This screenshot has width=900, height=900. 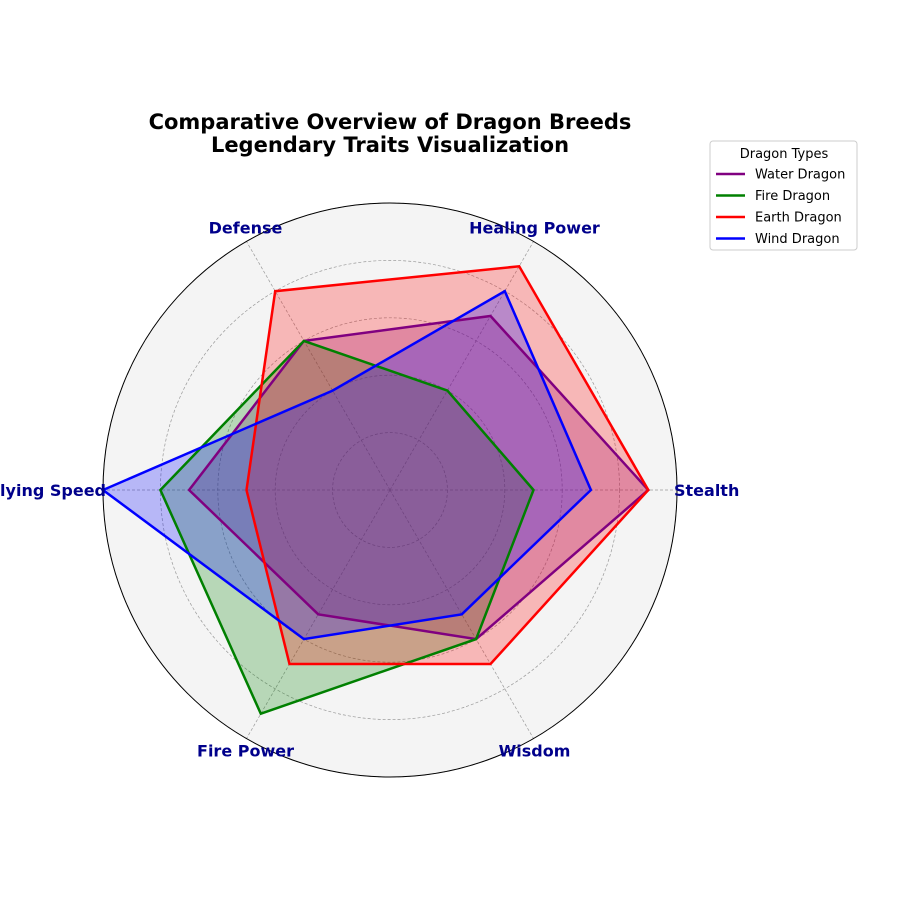 I want to click on legend-label-2: Earth Dragon, so click(x=798, y=218).